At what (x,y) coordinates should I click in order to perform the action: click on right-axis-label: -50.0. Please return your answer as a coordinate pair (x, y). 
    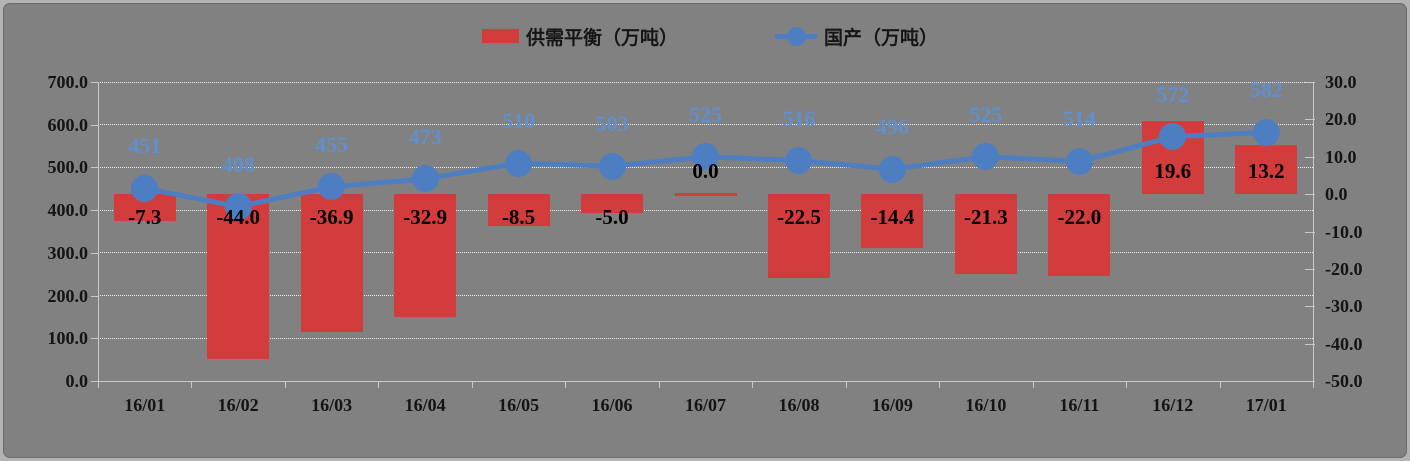
    Looking at the image, I should click on (1344, 381).